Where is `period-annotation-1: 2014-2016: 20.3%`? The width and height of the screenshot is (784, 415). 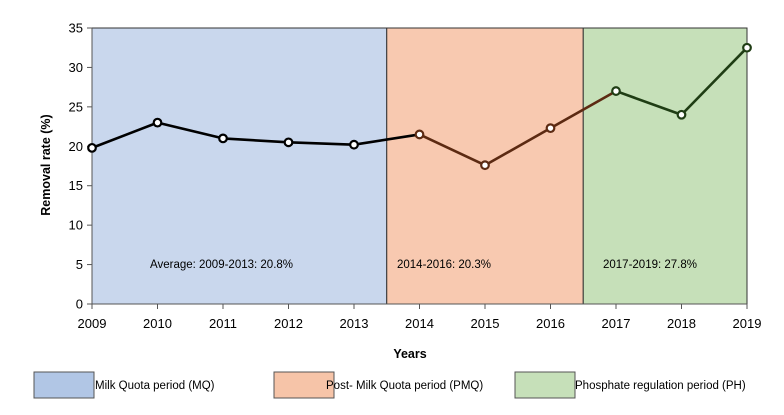 period-annotation-1: 2014-2016: 20.3% is located at coordinates (444, 265).